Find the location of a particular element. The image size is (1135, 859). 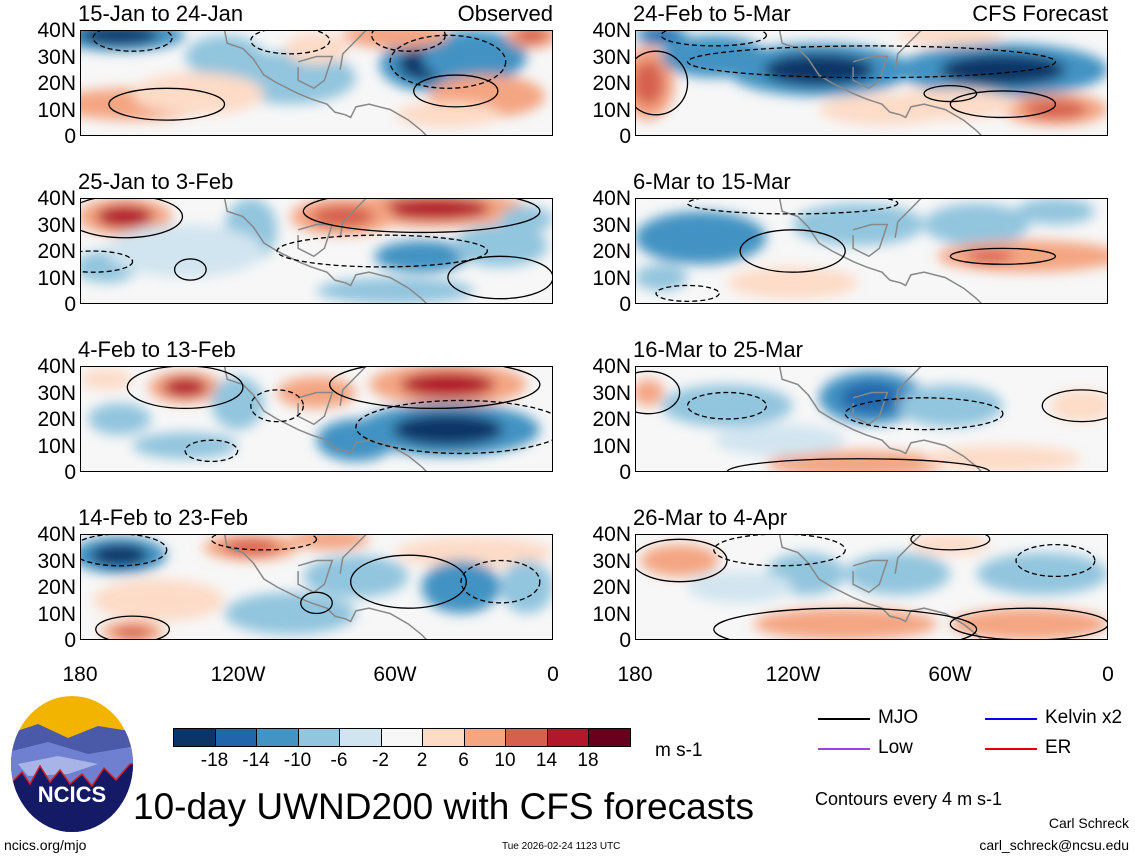

legend-line-mjo is located at coordinates (844, 719).